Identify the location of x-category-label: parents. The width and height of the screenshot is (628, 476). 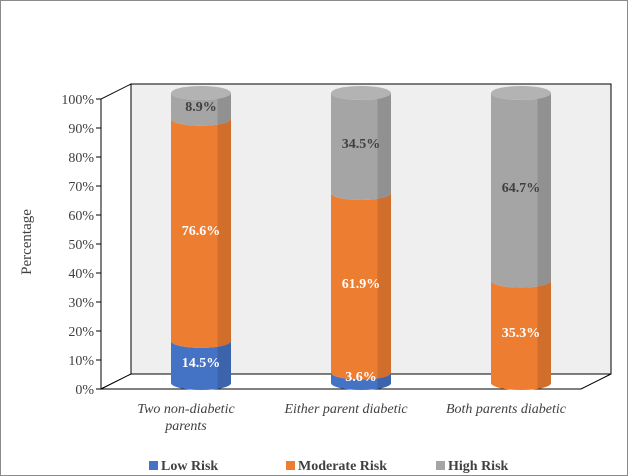
(185, 426).